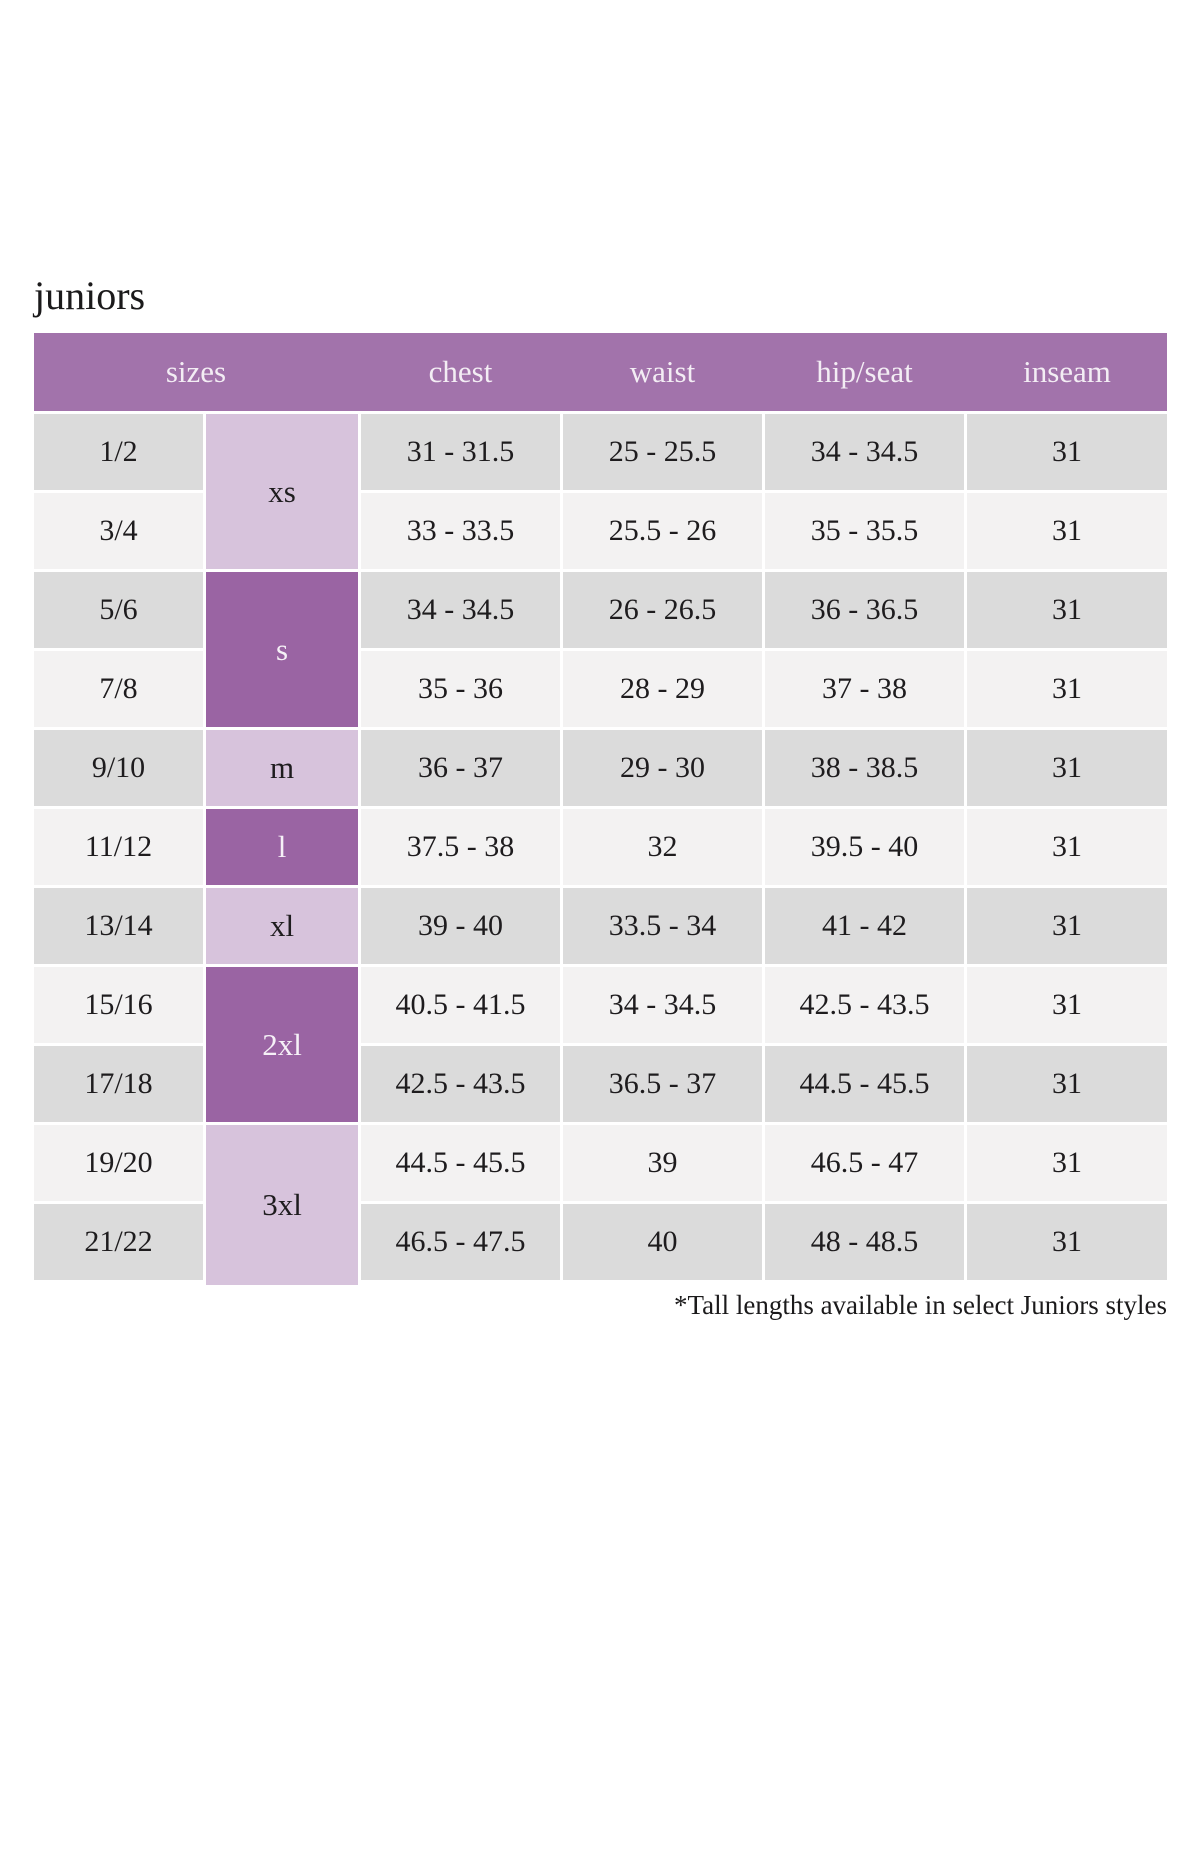  I want to click on waist-cell: 32, so click(662, 847).